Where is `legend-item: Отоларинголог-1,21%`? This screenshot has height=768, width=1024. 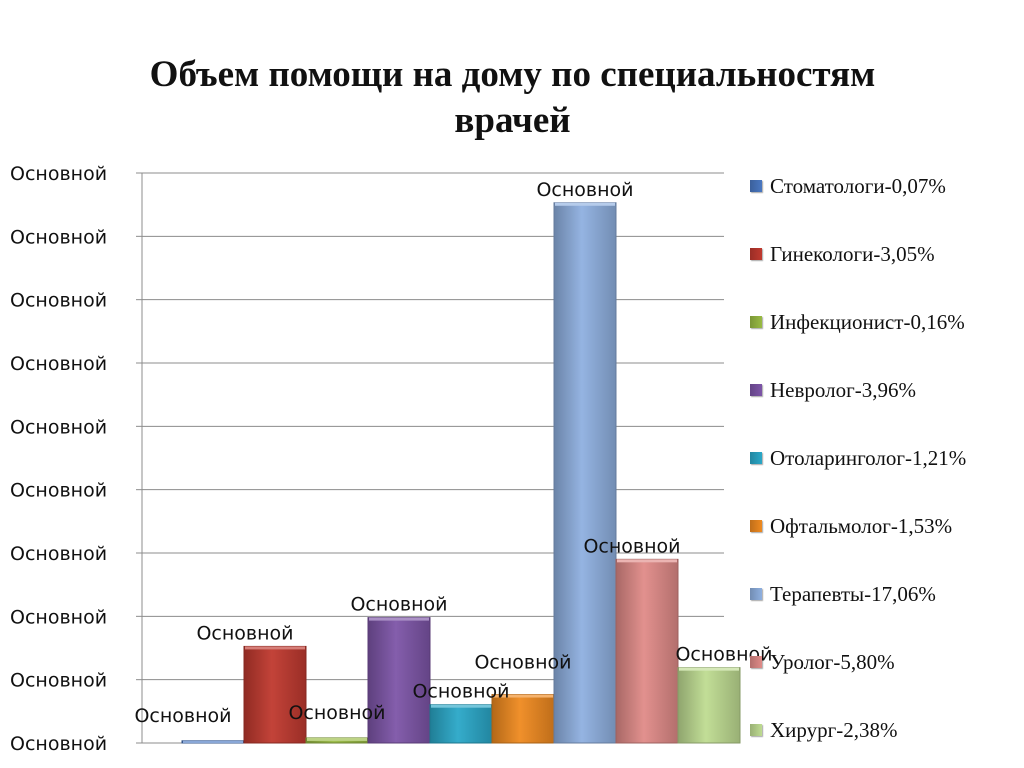
legend-item: Отоларинголог-1,21% is located at coordinates (858, 458).